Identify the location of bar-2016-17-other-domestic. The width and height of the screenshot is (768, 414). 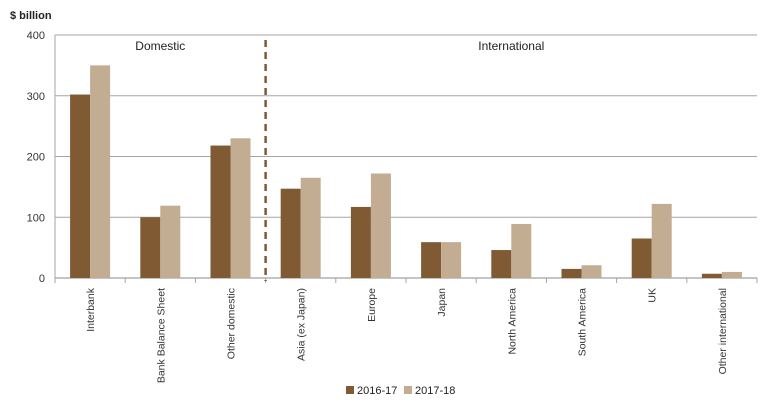
(220, 211).